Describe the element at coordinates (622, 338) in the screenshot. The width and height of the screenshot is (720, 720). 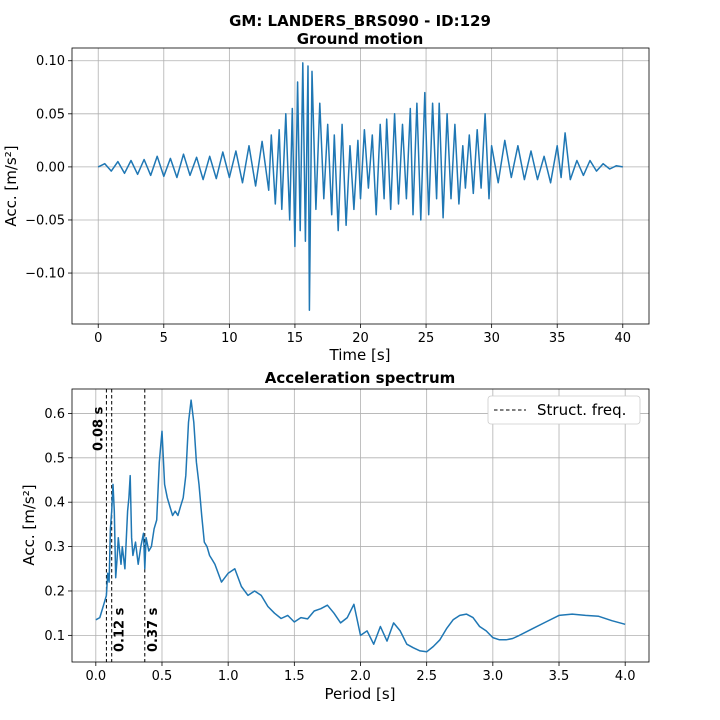
I see `ground-motion-xtick-label: 40` at that location.